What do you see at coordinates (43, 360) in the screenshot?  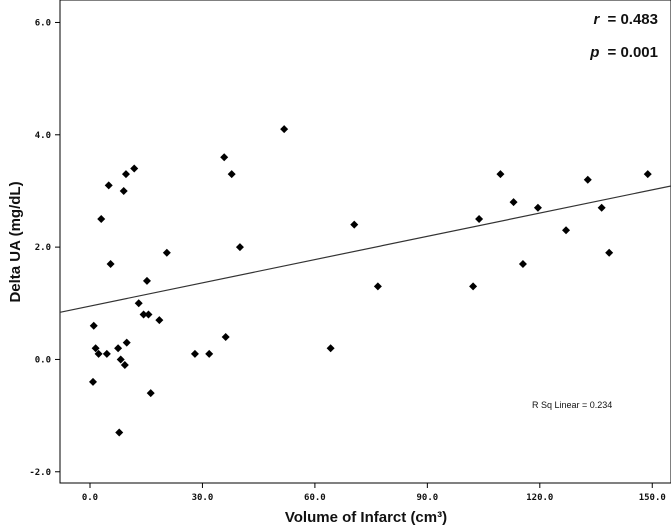 I see `y-tick-label: 0.0` at bounding box center [43, 360].